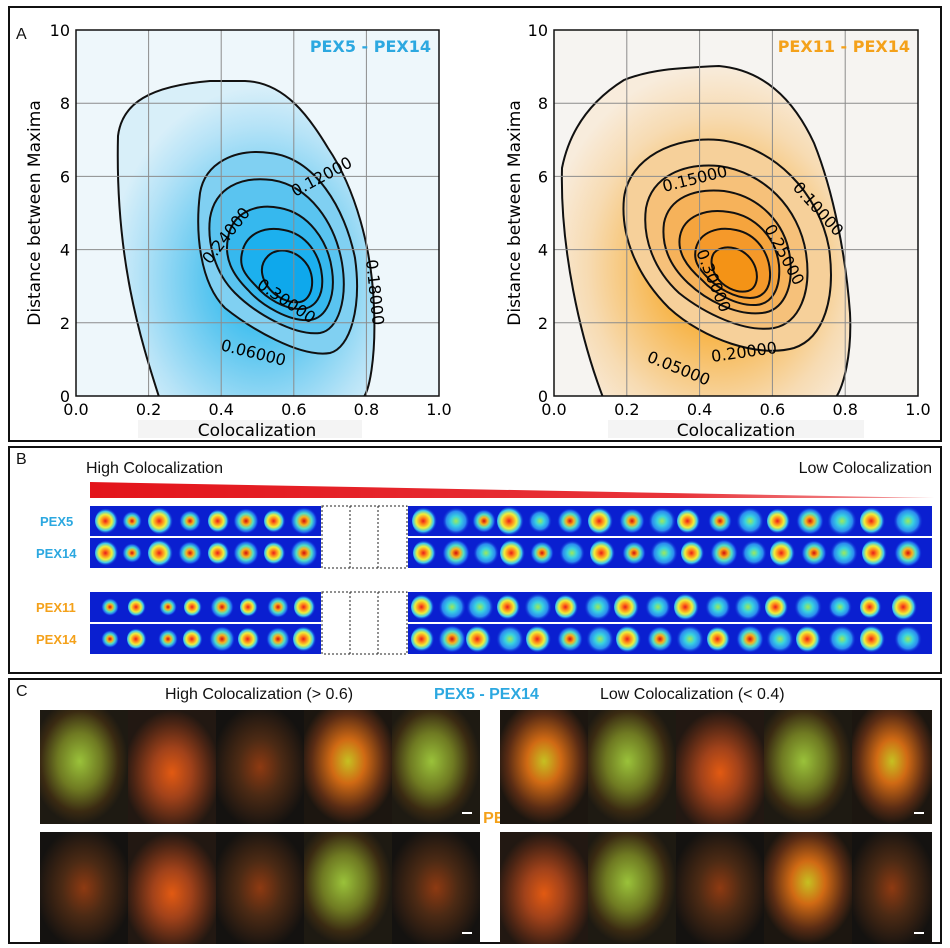 Image resolution: width=950 pixels, height=948 pixels. What do you see at coordinates (21, 34) in the screenshot?
I see `panel-a-letter: A` at bounding box center [21, 34].